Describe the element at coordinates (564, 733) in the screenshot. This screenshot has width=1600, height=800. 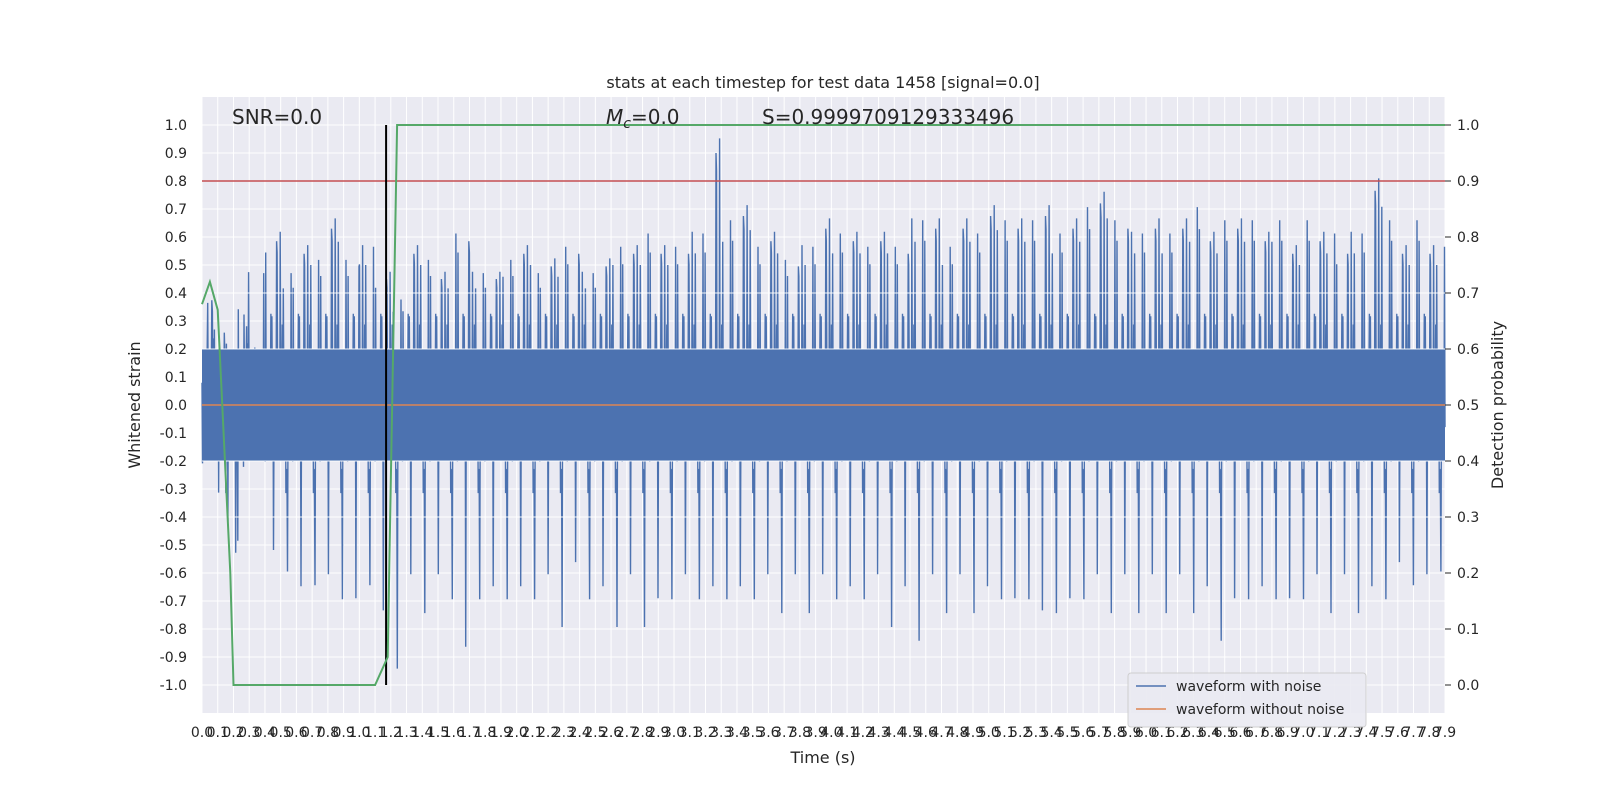
I see `x-tick-label: 2.3` at that location.